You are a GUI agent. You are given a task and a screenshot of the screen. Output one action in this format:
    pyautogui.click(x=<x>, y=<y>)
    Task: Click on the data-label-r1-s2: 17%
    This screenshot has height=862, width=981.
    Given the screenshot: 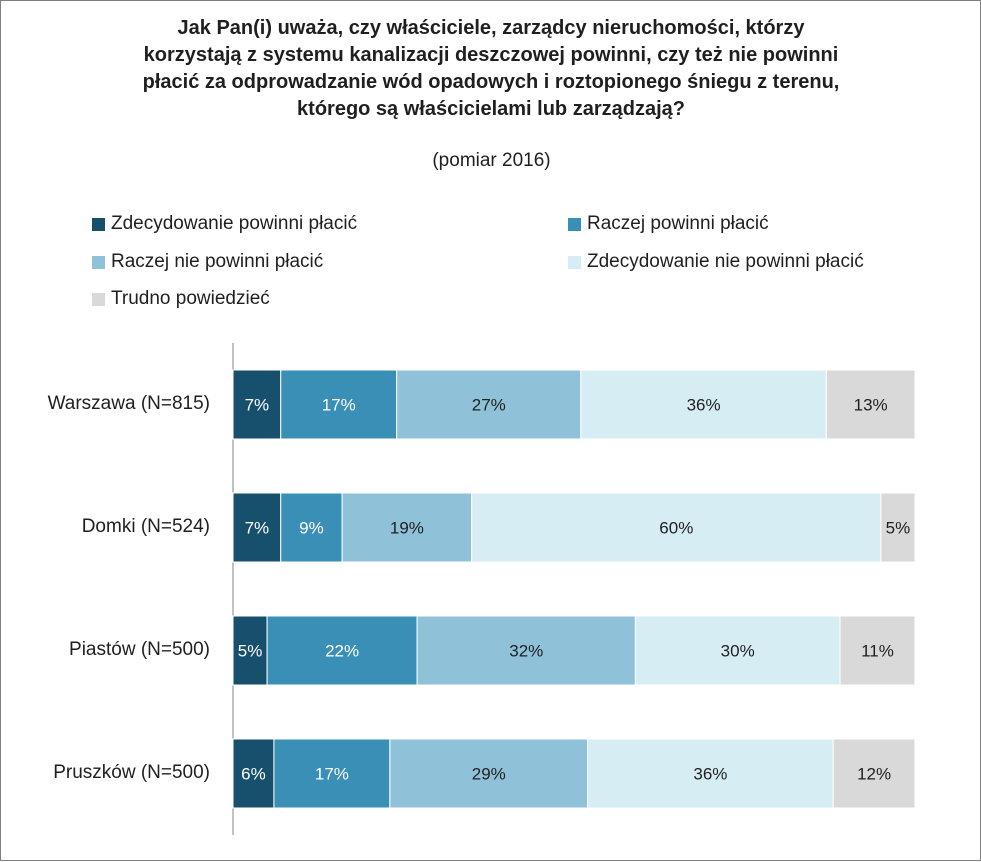 What is the action you would take?
    pyautogui.click(x=339, y=405)
    